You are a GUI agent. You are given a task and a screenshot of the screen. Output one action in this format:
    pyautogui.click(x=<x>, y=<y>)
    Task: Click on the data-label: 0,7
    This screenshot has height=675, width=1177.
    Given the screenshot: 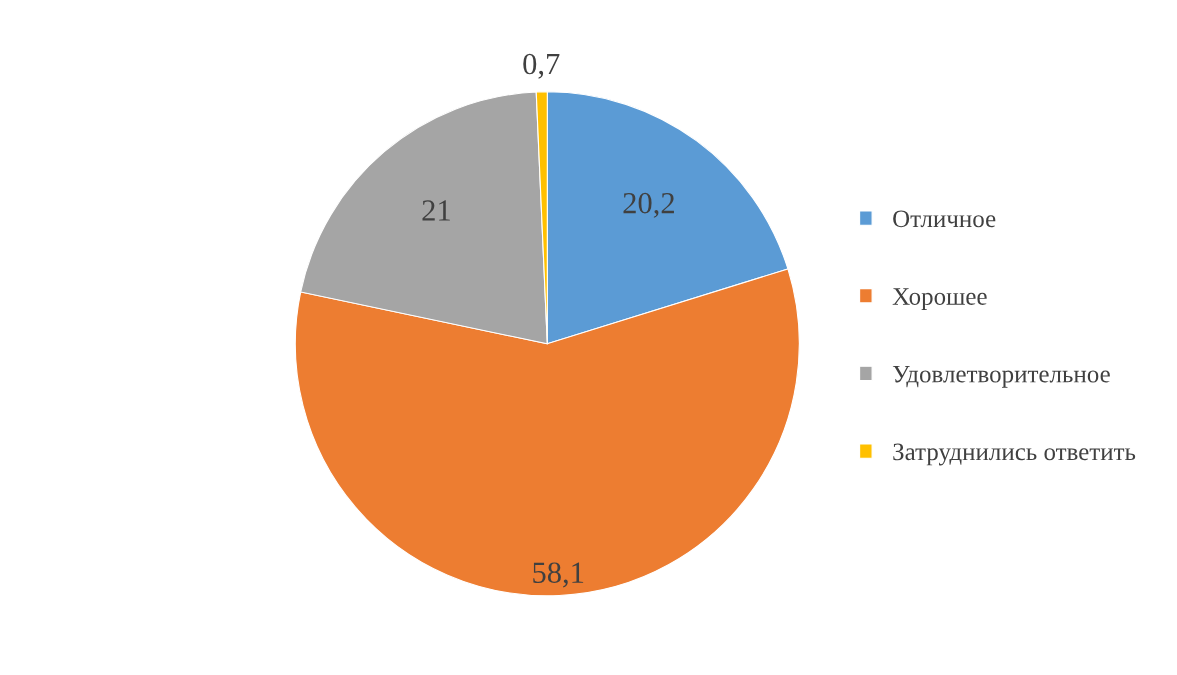 What is the action you would take?
    pyautogui.click(x=541, y=66)
    